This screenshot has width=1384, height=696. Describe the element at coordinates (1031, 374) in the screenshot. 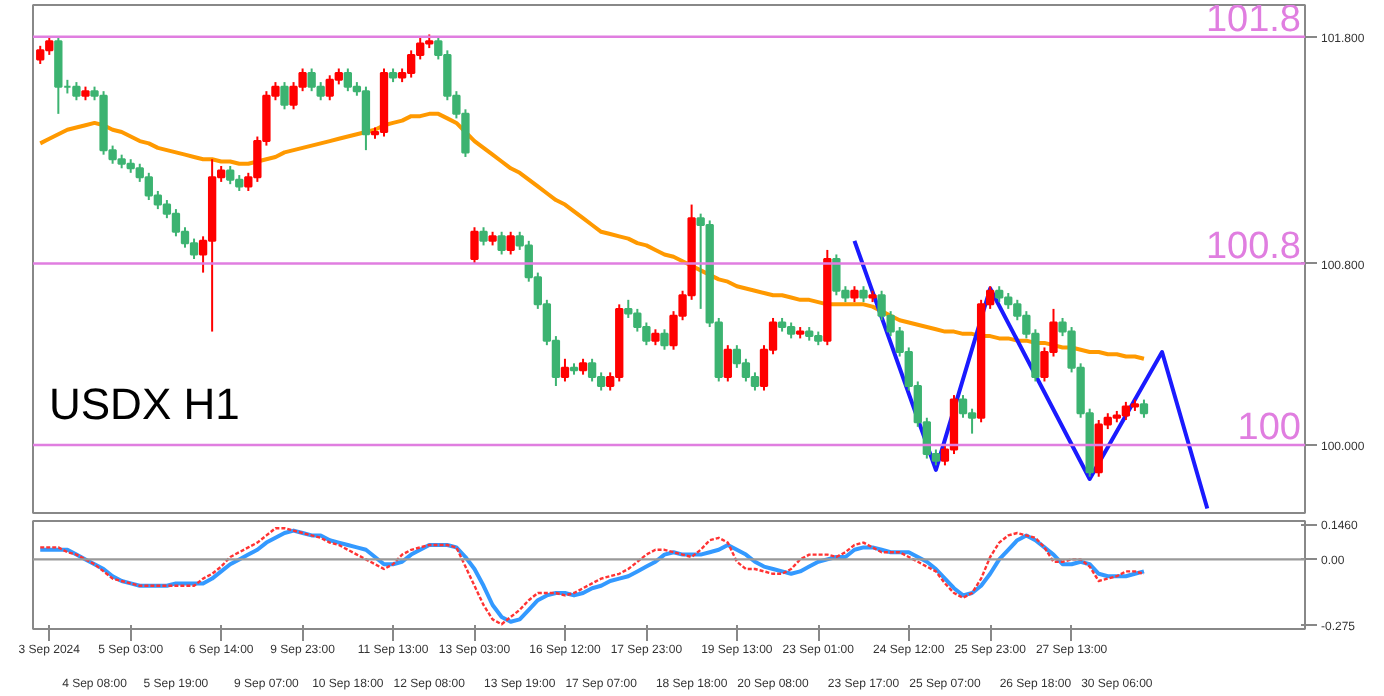

I see `line-series` at that location.